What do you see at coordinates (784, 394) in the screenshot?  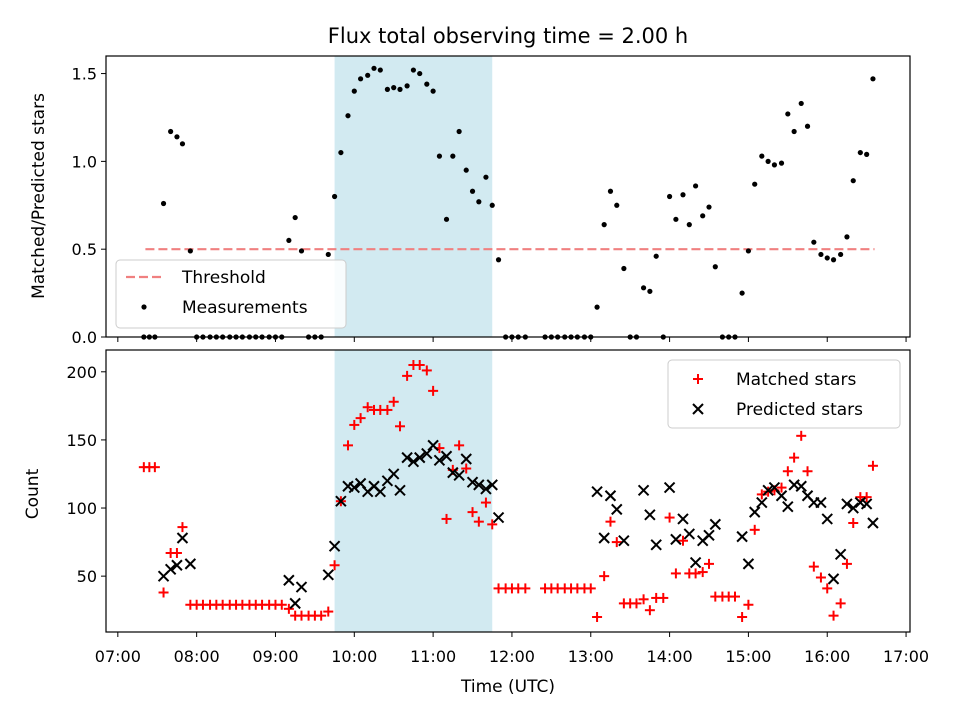 I see `legend: Matched stars Predicted stars` at bounding box center [784, 394].